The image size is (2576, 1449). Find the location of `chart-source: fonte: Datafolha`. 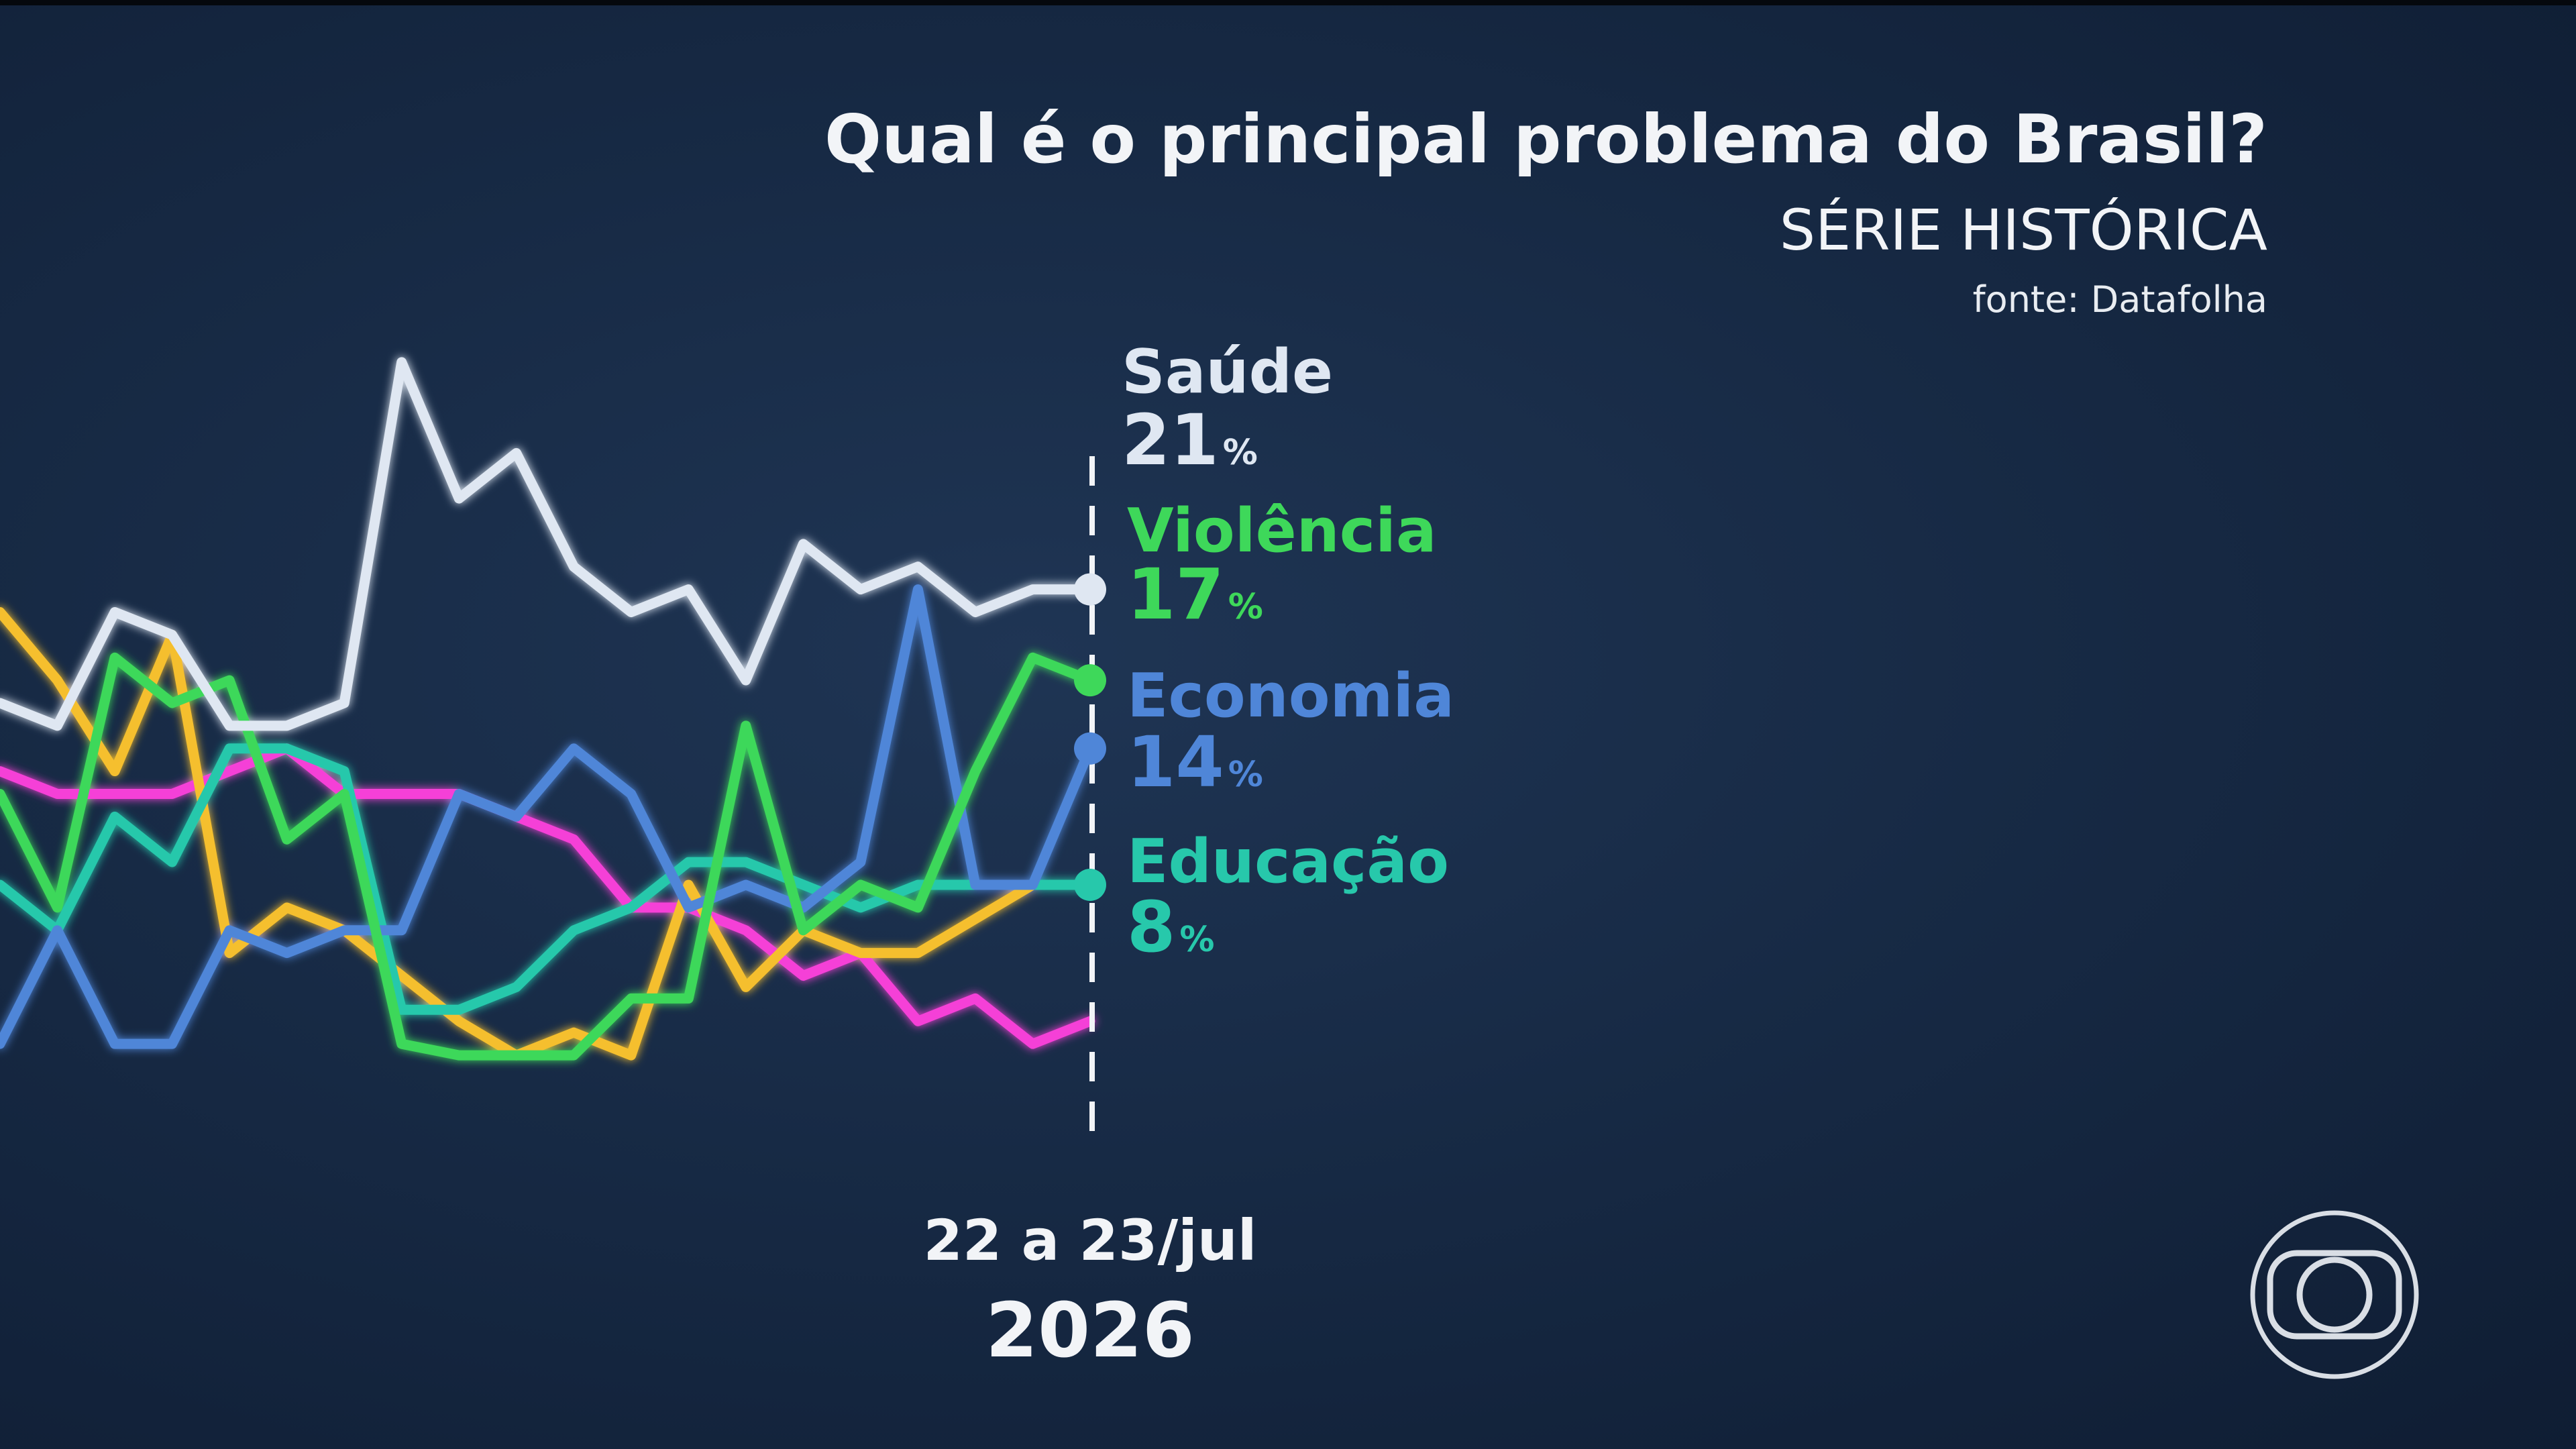

chart-source: fonte: Datafolha is located at coordinates (2120, 299).